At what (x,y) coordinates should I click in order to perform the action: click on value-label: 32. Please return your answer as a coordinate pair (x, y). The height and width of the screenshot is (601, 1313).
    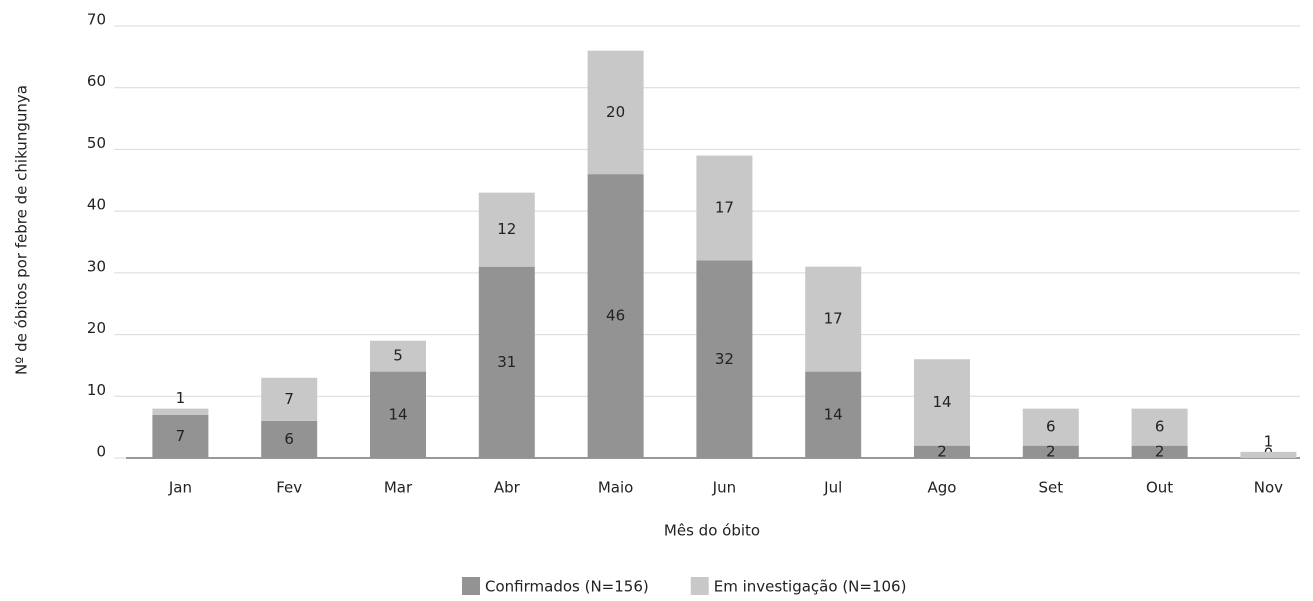
    Looking at the image, I should click on (724, 359).